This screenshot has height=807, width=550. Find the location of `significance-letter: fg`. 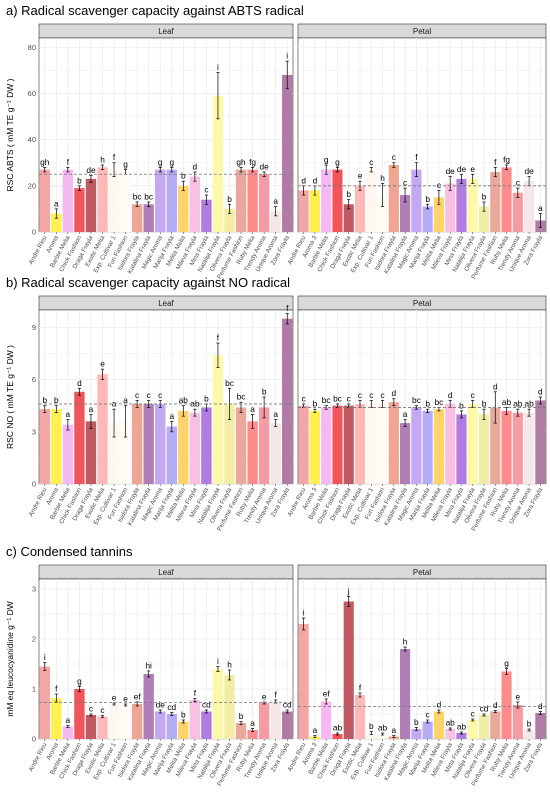

significance-letter: fg is located at coordinates (506, 160).